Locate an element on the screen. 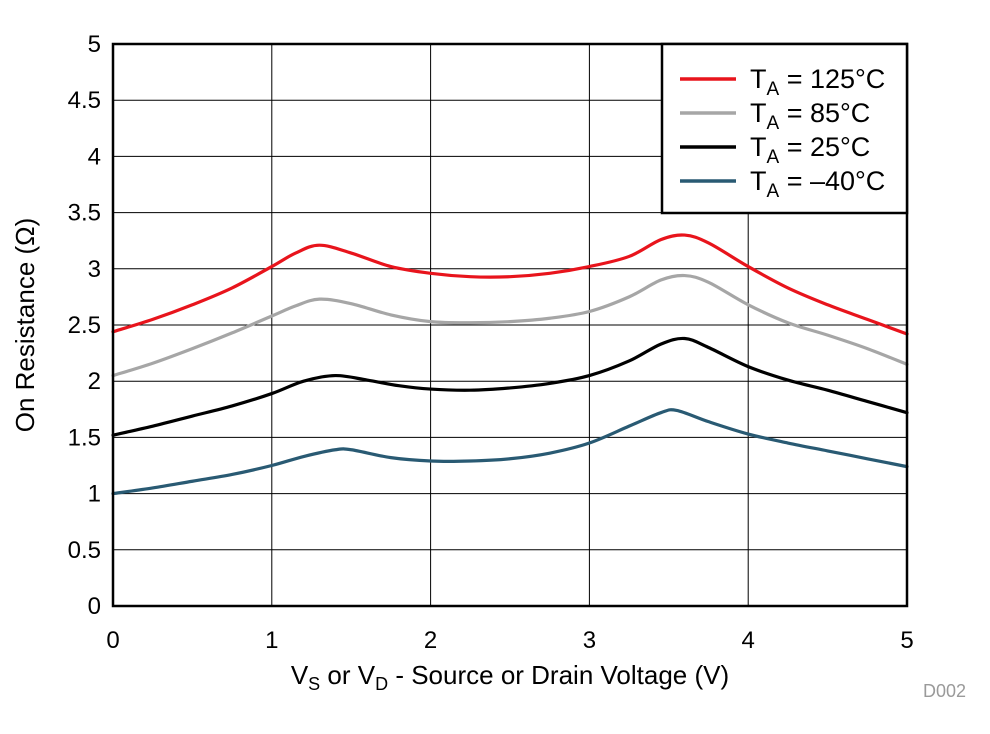  legend-box is located at coordinates (784, 128).